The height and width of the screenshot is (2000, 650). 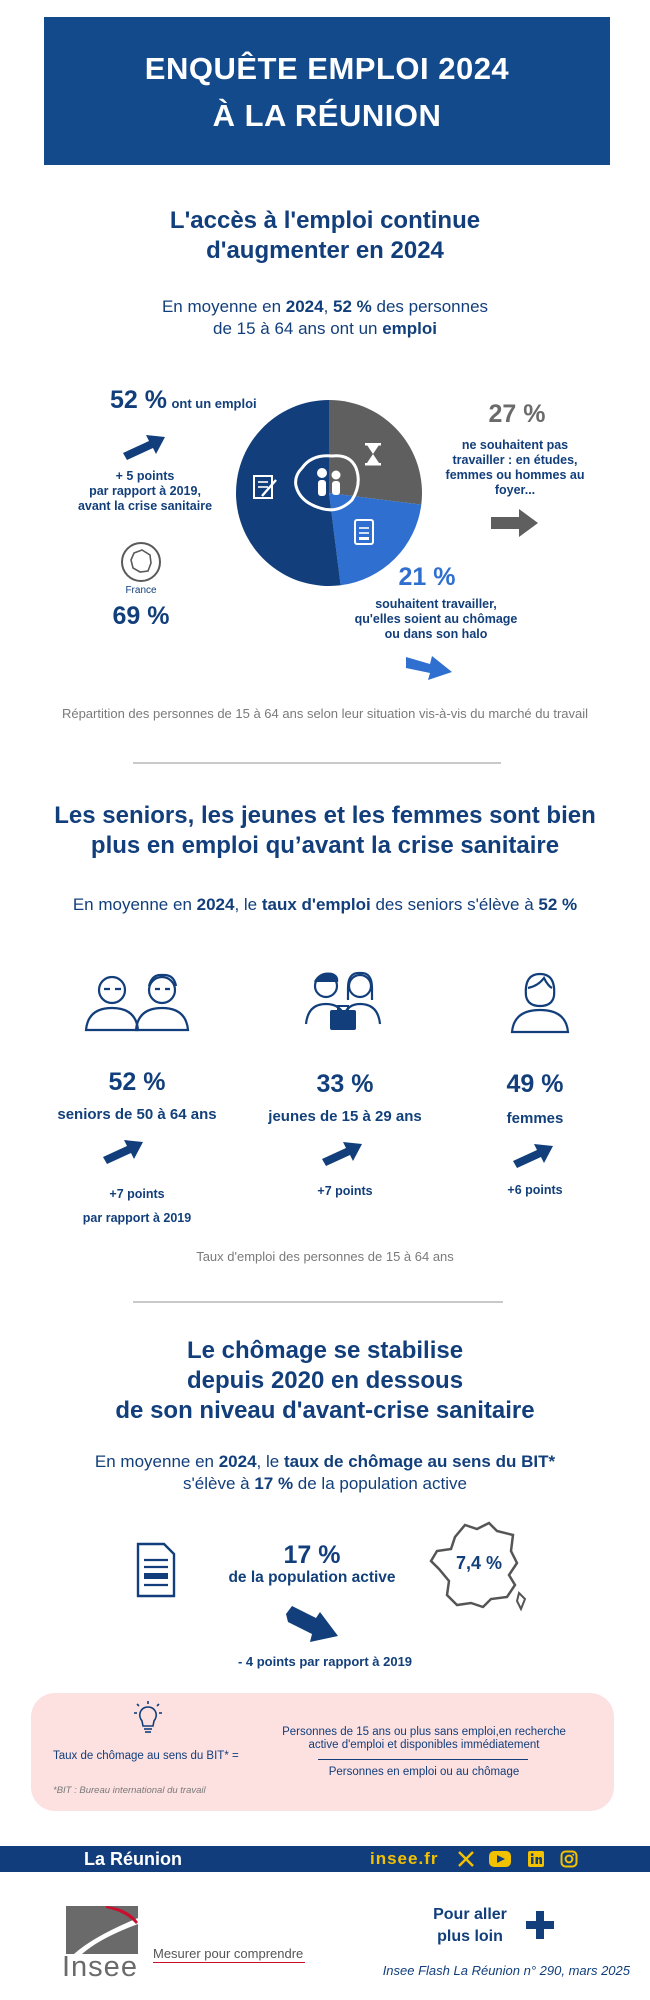 What do you see at coordinates (373, 454) in the screenshot?
I see `hourglass-icon` at bounding box center [373, 454].